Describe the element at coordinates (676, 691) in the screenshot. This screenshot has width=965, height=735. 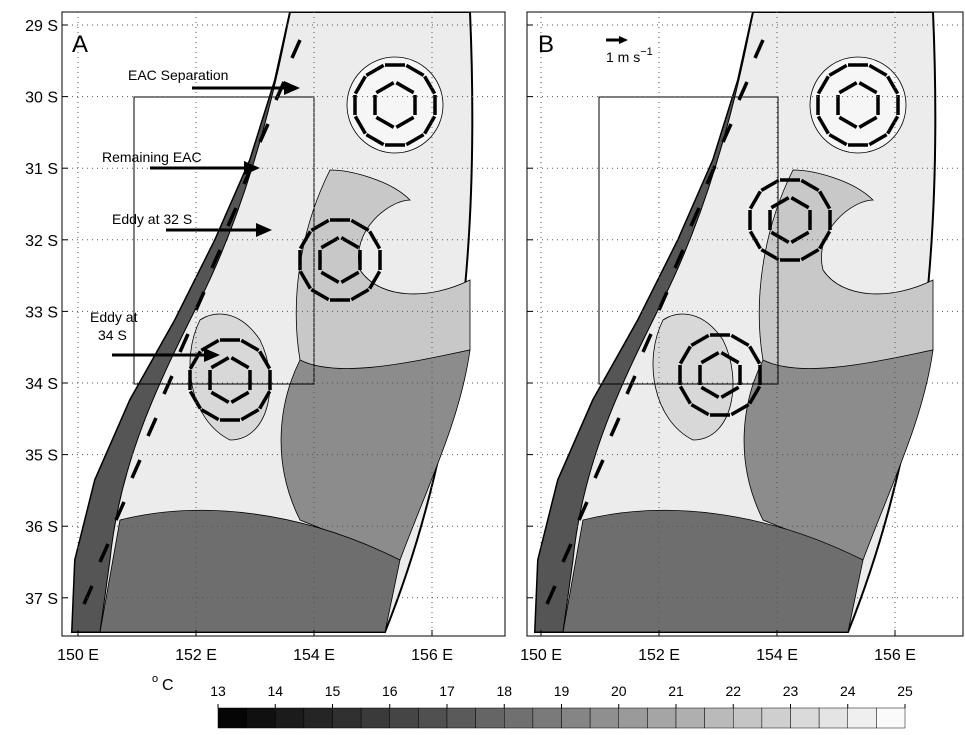
I see `colorbar-label: 21` at that location.